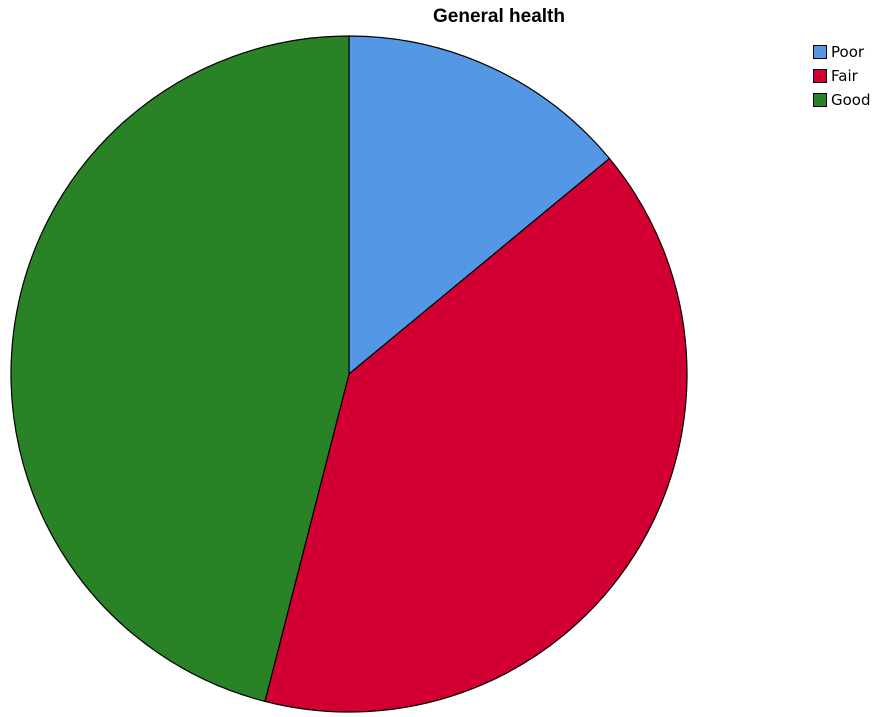  What do you see at coordinates (820, 76) in the screenshot?
I see `legend-swatch-fair` at bounding box center [820, 76].